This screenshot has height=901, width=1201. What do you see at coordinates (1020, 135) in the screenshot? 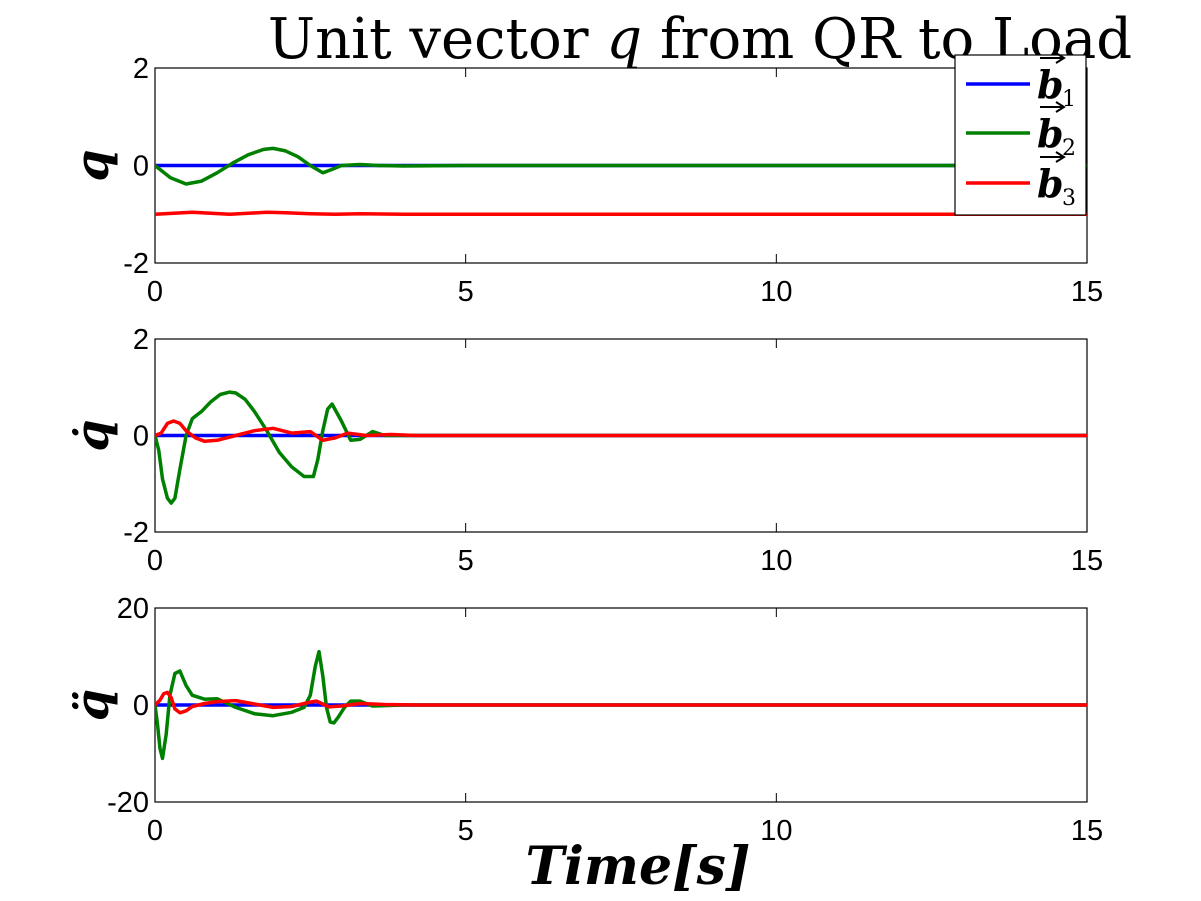
I see `legend-box` at bounding box center [1020, 135].